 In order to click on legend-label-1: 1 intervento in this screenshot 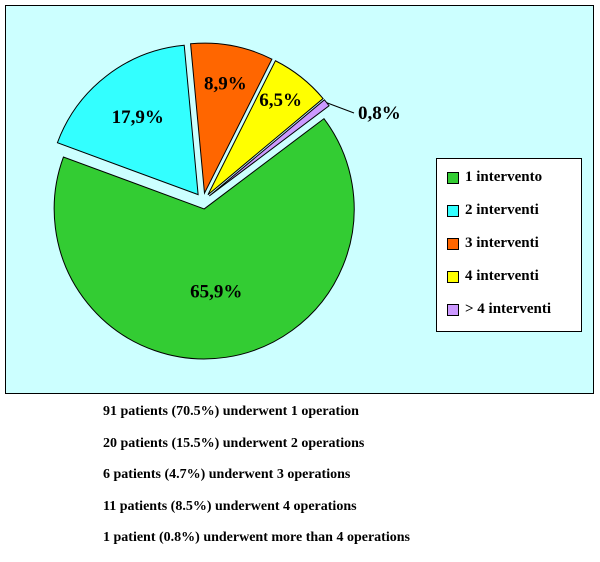, I will do `click(504, 177)`.